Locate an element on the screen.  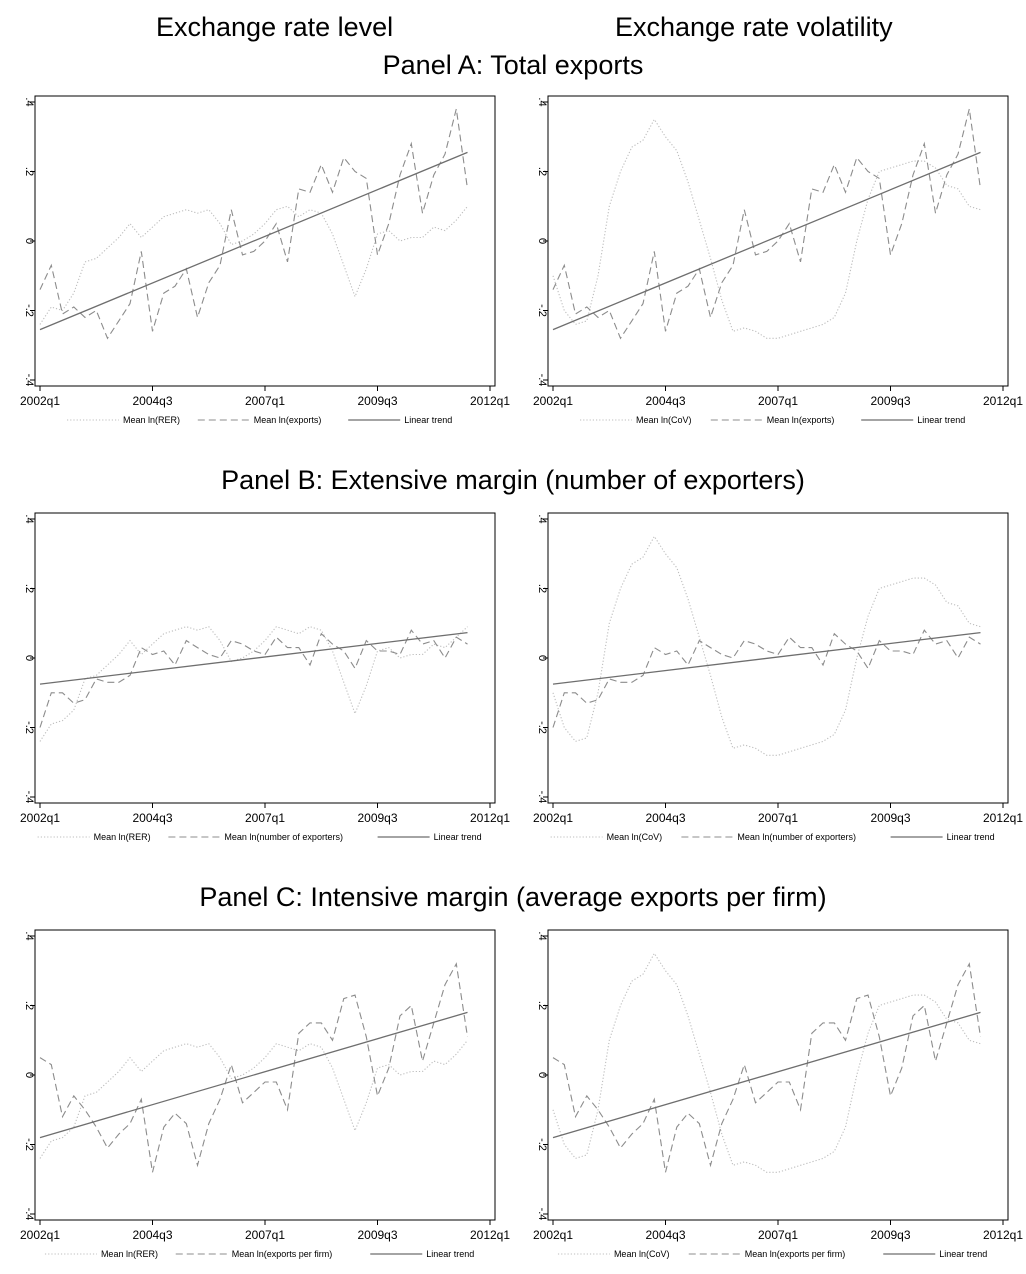
legend-label: Mean ln(exports) is located at coordinates (801, 420).